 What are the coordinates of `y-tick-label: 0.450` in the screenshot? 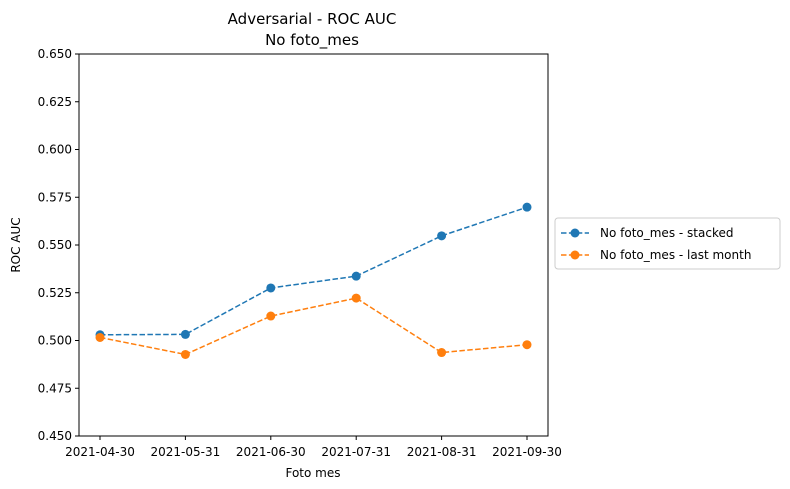 It's located at (55, 436).